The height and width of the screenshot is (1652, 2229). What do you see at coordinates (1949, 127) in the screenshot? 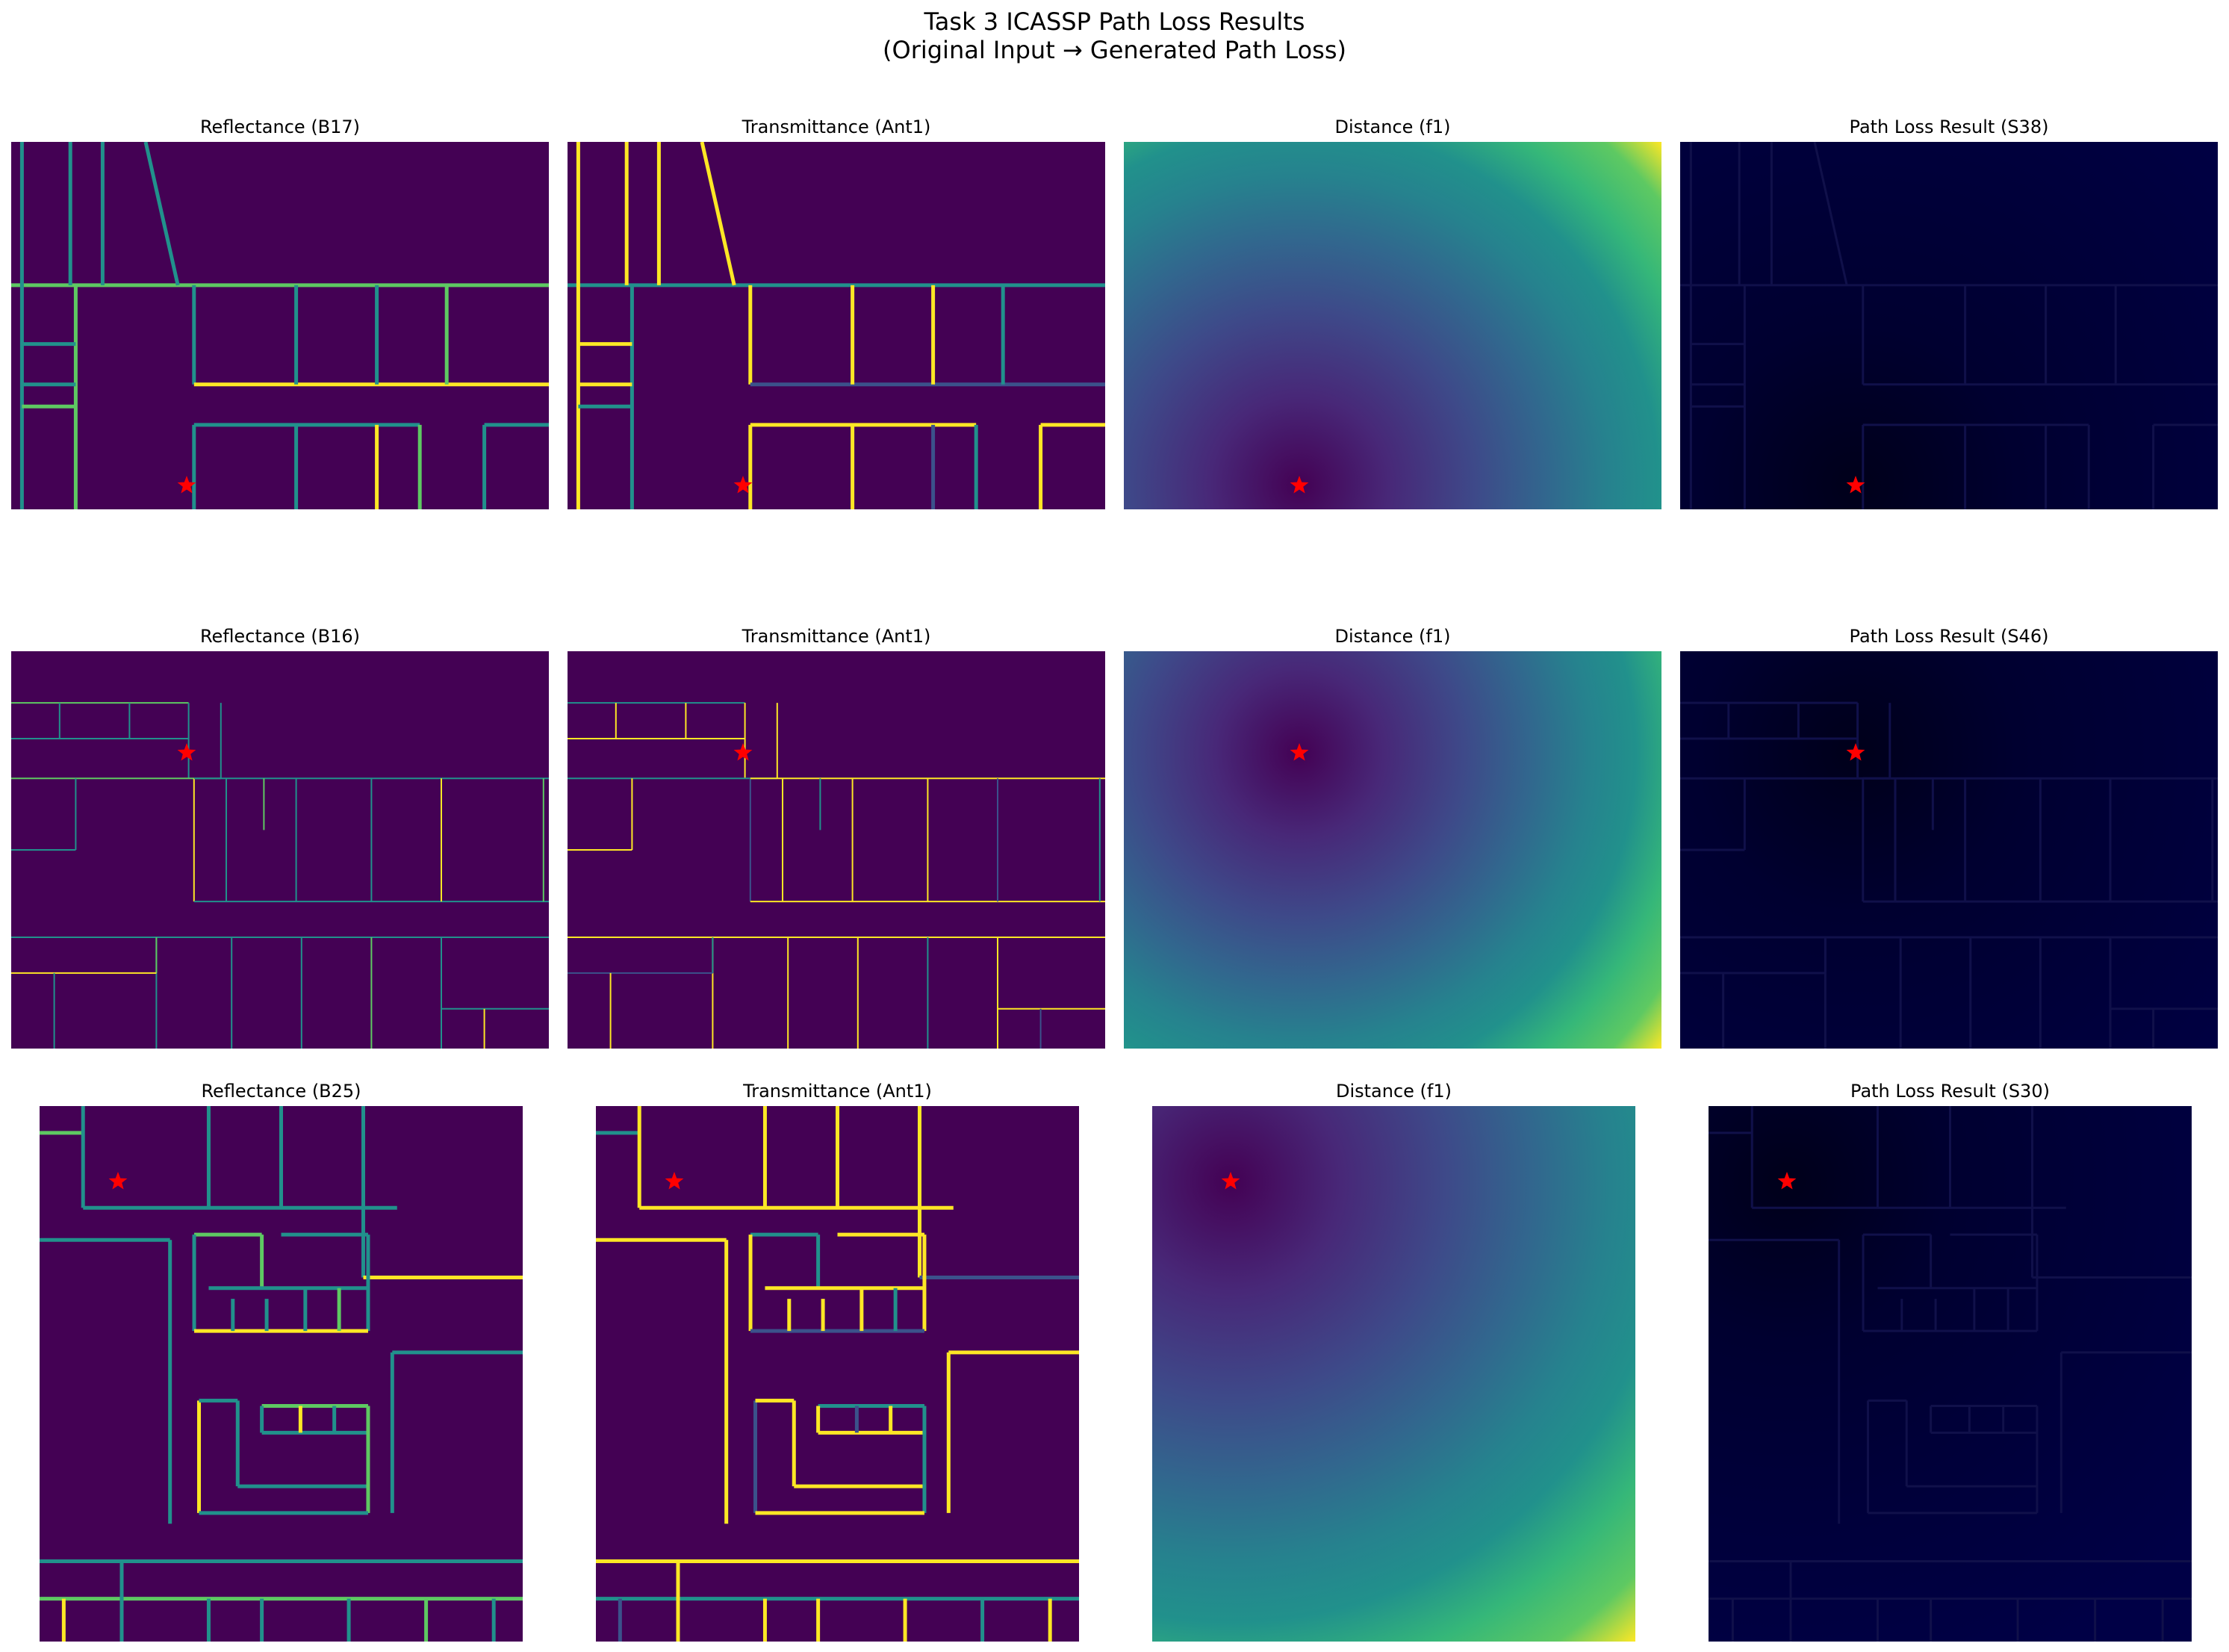
I see `panel-title: Path Loss Result (S38)` at bounding box center [1949, 127].